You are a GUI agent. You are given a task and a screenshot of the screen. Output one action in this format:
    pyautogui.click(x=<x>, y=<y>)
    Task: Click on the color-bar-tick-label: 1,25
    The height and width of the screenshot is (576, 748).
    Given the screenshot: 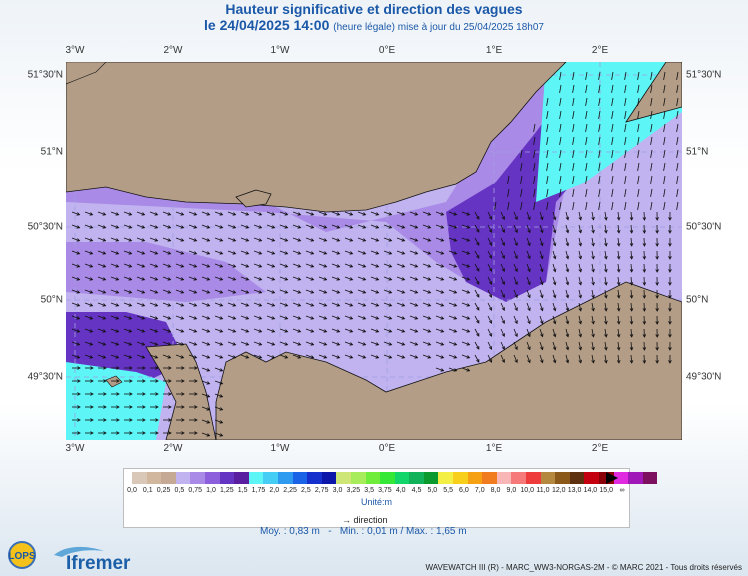 What is the action you would take?
    pyautogui.click(x=227, y=490)
    